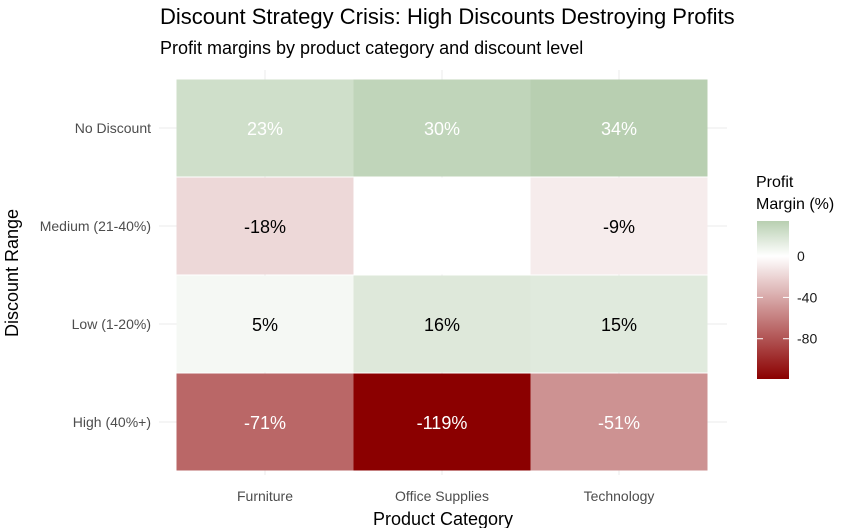 This screenshot has width=857, height=528. I want to click on legend-tick-label: -40, so click(807, 297).